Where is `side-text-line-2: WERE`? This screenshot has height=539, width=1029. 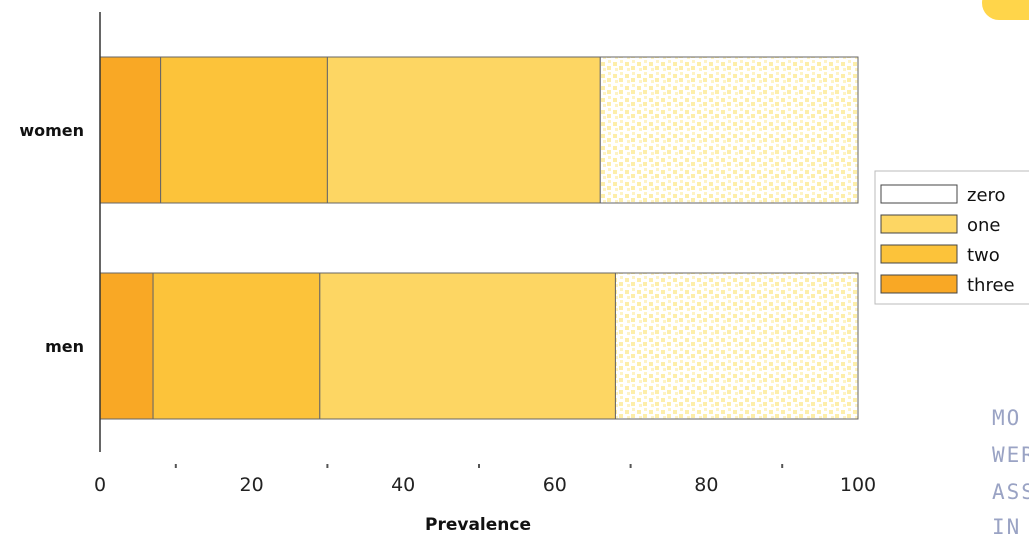 side-text-line-2: WERE is located at coordinates (1010, 455).